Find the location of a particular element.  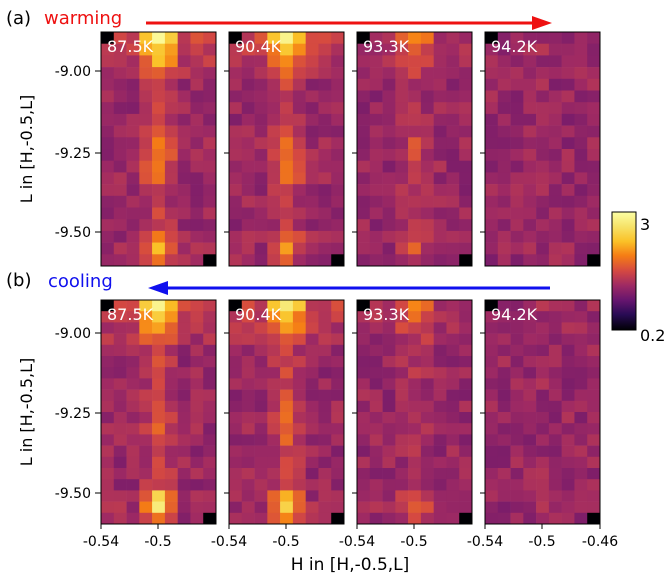

panel-temperature-label: 93.3K is located at coordinates (386, 46).